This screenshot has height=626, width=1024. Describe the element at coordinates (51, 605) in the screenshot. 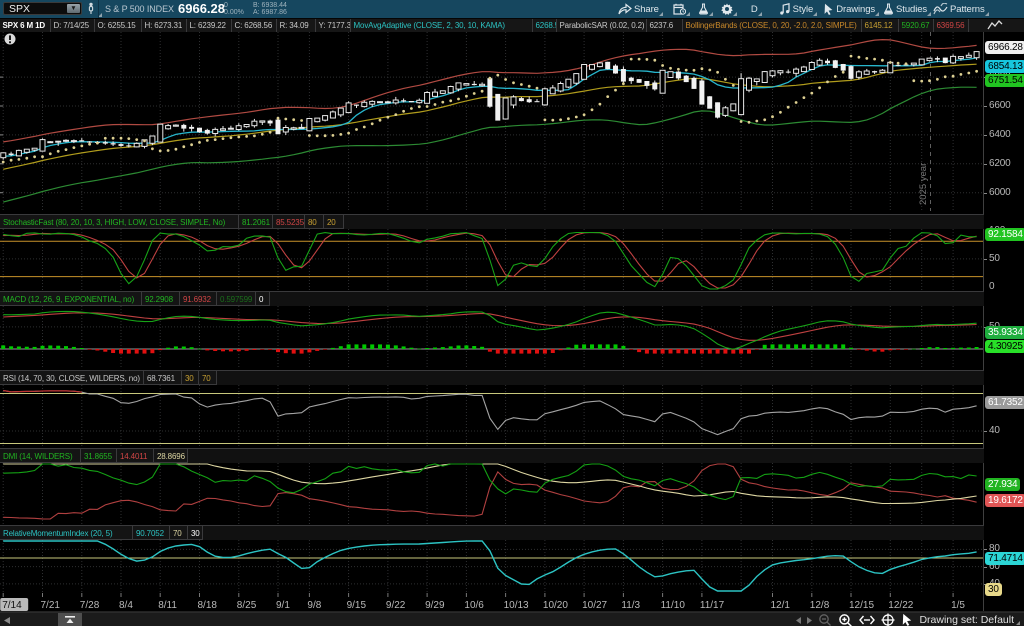

I see `svg-text: 7/21` at that location.